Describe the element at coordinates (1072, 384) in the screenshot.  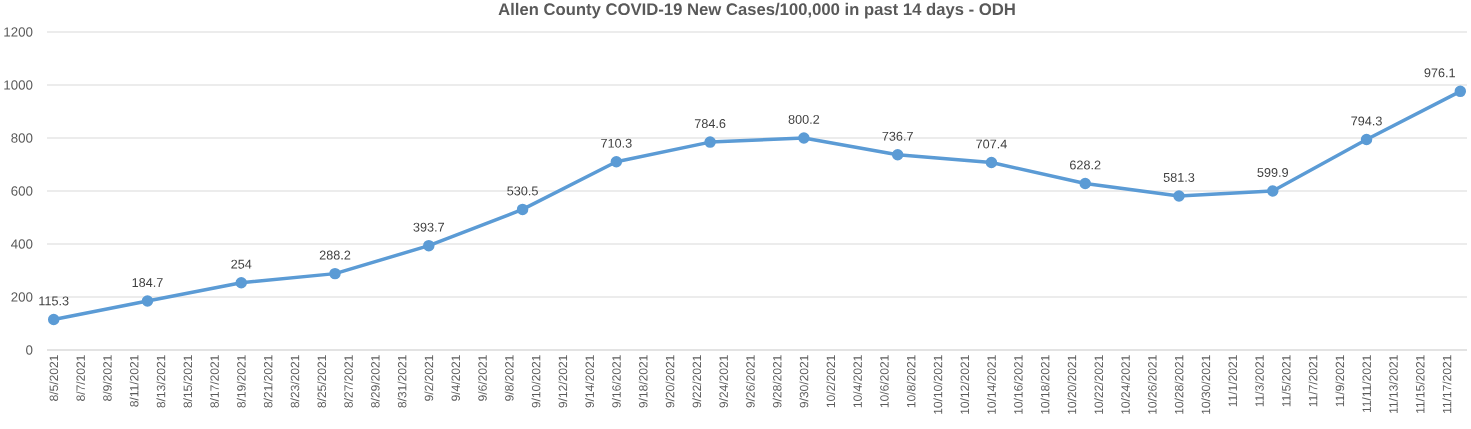
I see `x-tick-label: 10/20/2021` at that location.